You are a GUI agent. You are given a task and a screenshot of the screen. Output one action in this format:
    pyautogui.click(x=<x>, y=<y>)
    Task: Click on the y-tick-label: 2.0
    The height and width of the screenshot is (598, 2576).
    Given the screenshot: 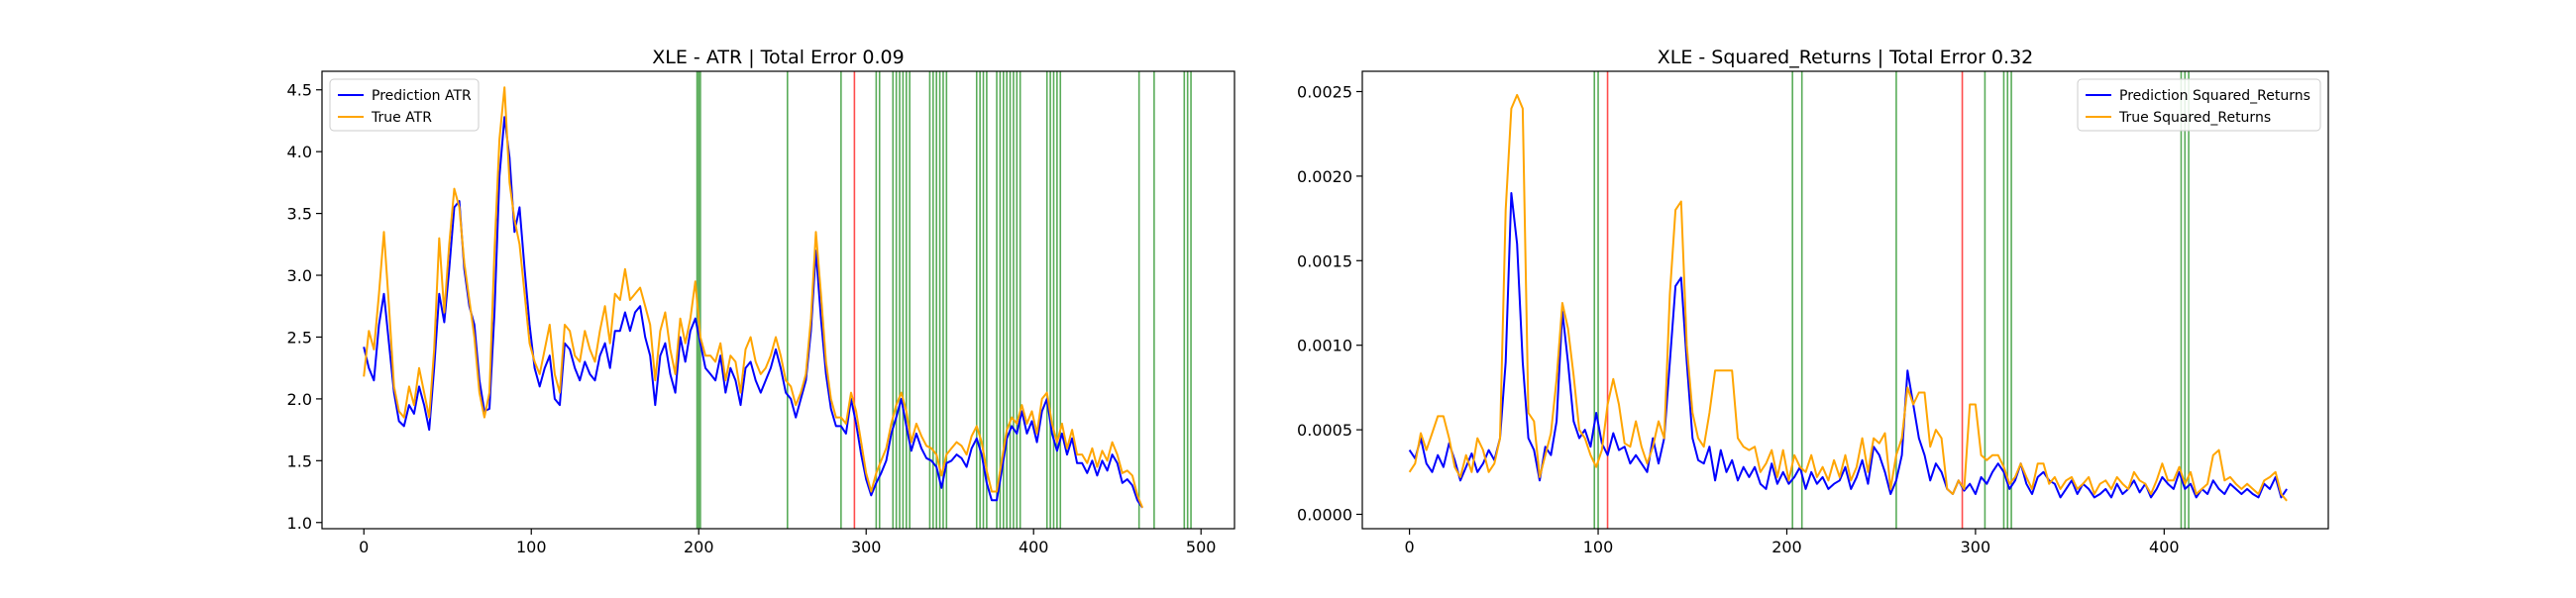 What is the action you would take?
    pyautogui.click(x=299, y=399)
    